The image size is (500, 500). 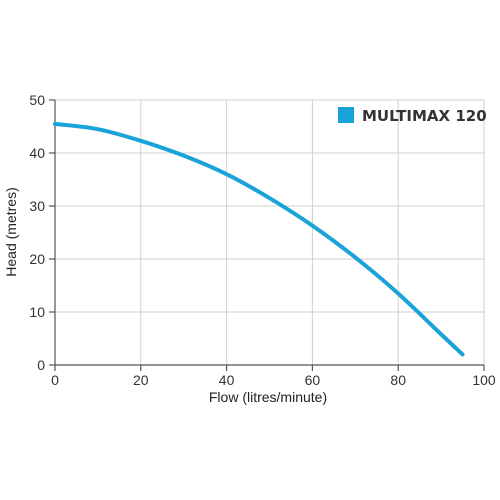 I want to click on y-tick-label-0: 0, so click(x=41, y=365).